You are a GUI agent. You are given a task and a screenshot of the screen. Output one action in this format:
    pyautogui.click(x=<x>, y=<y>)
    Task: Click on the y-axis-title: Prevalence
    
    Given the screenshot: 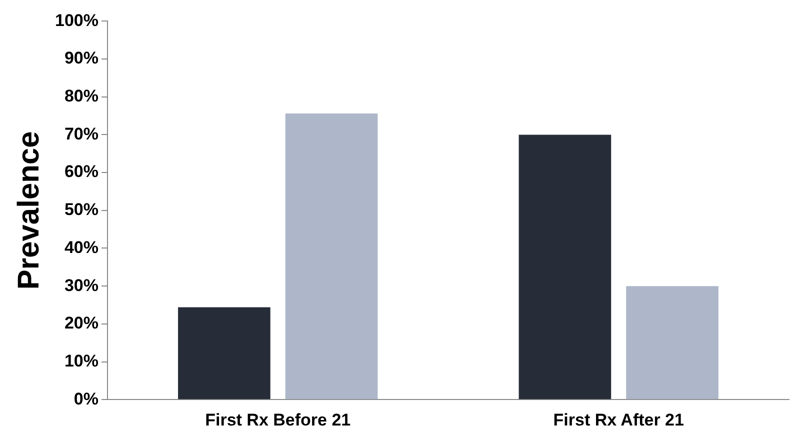 What is the action you would take?
    pyautogui.click(x=29, y=210)
    